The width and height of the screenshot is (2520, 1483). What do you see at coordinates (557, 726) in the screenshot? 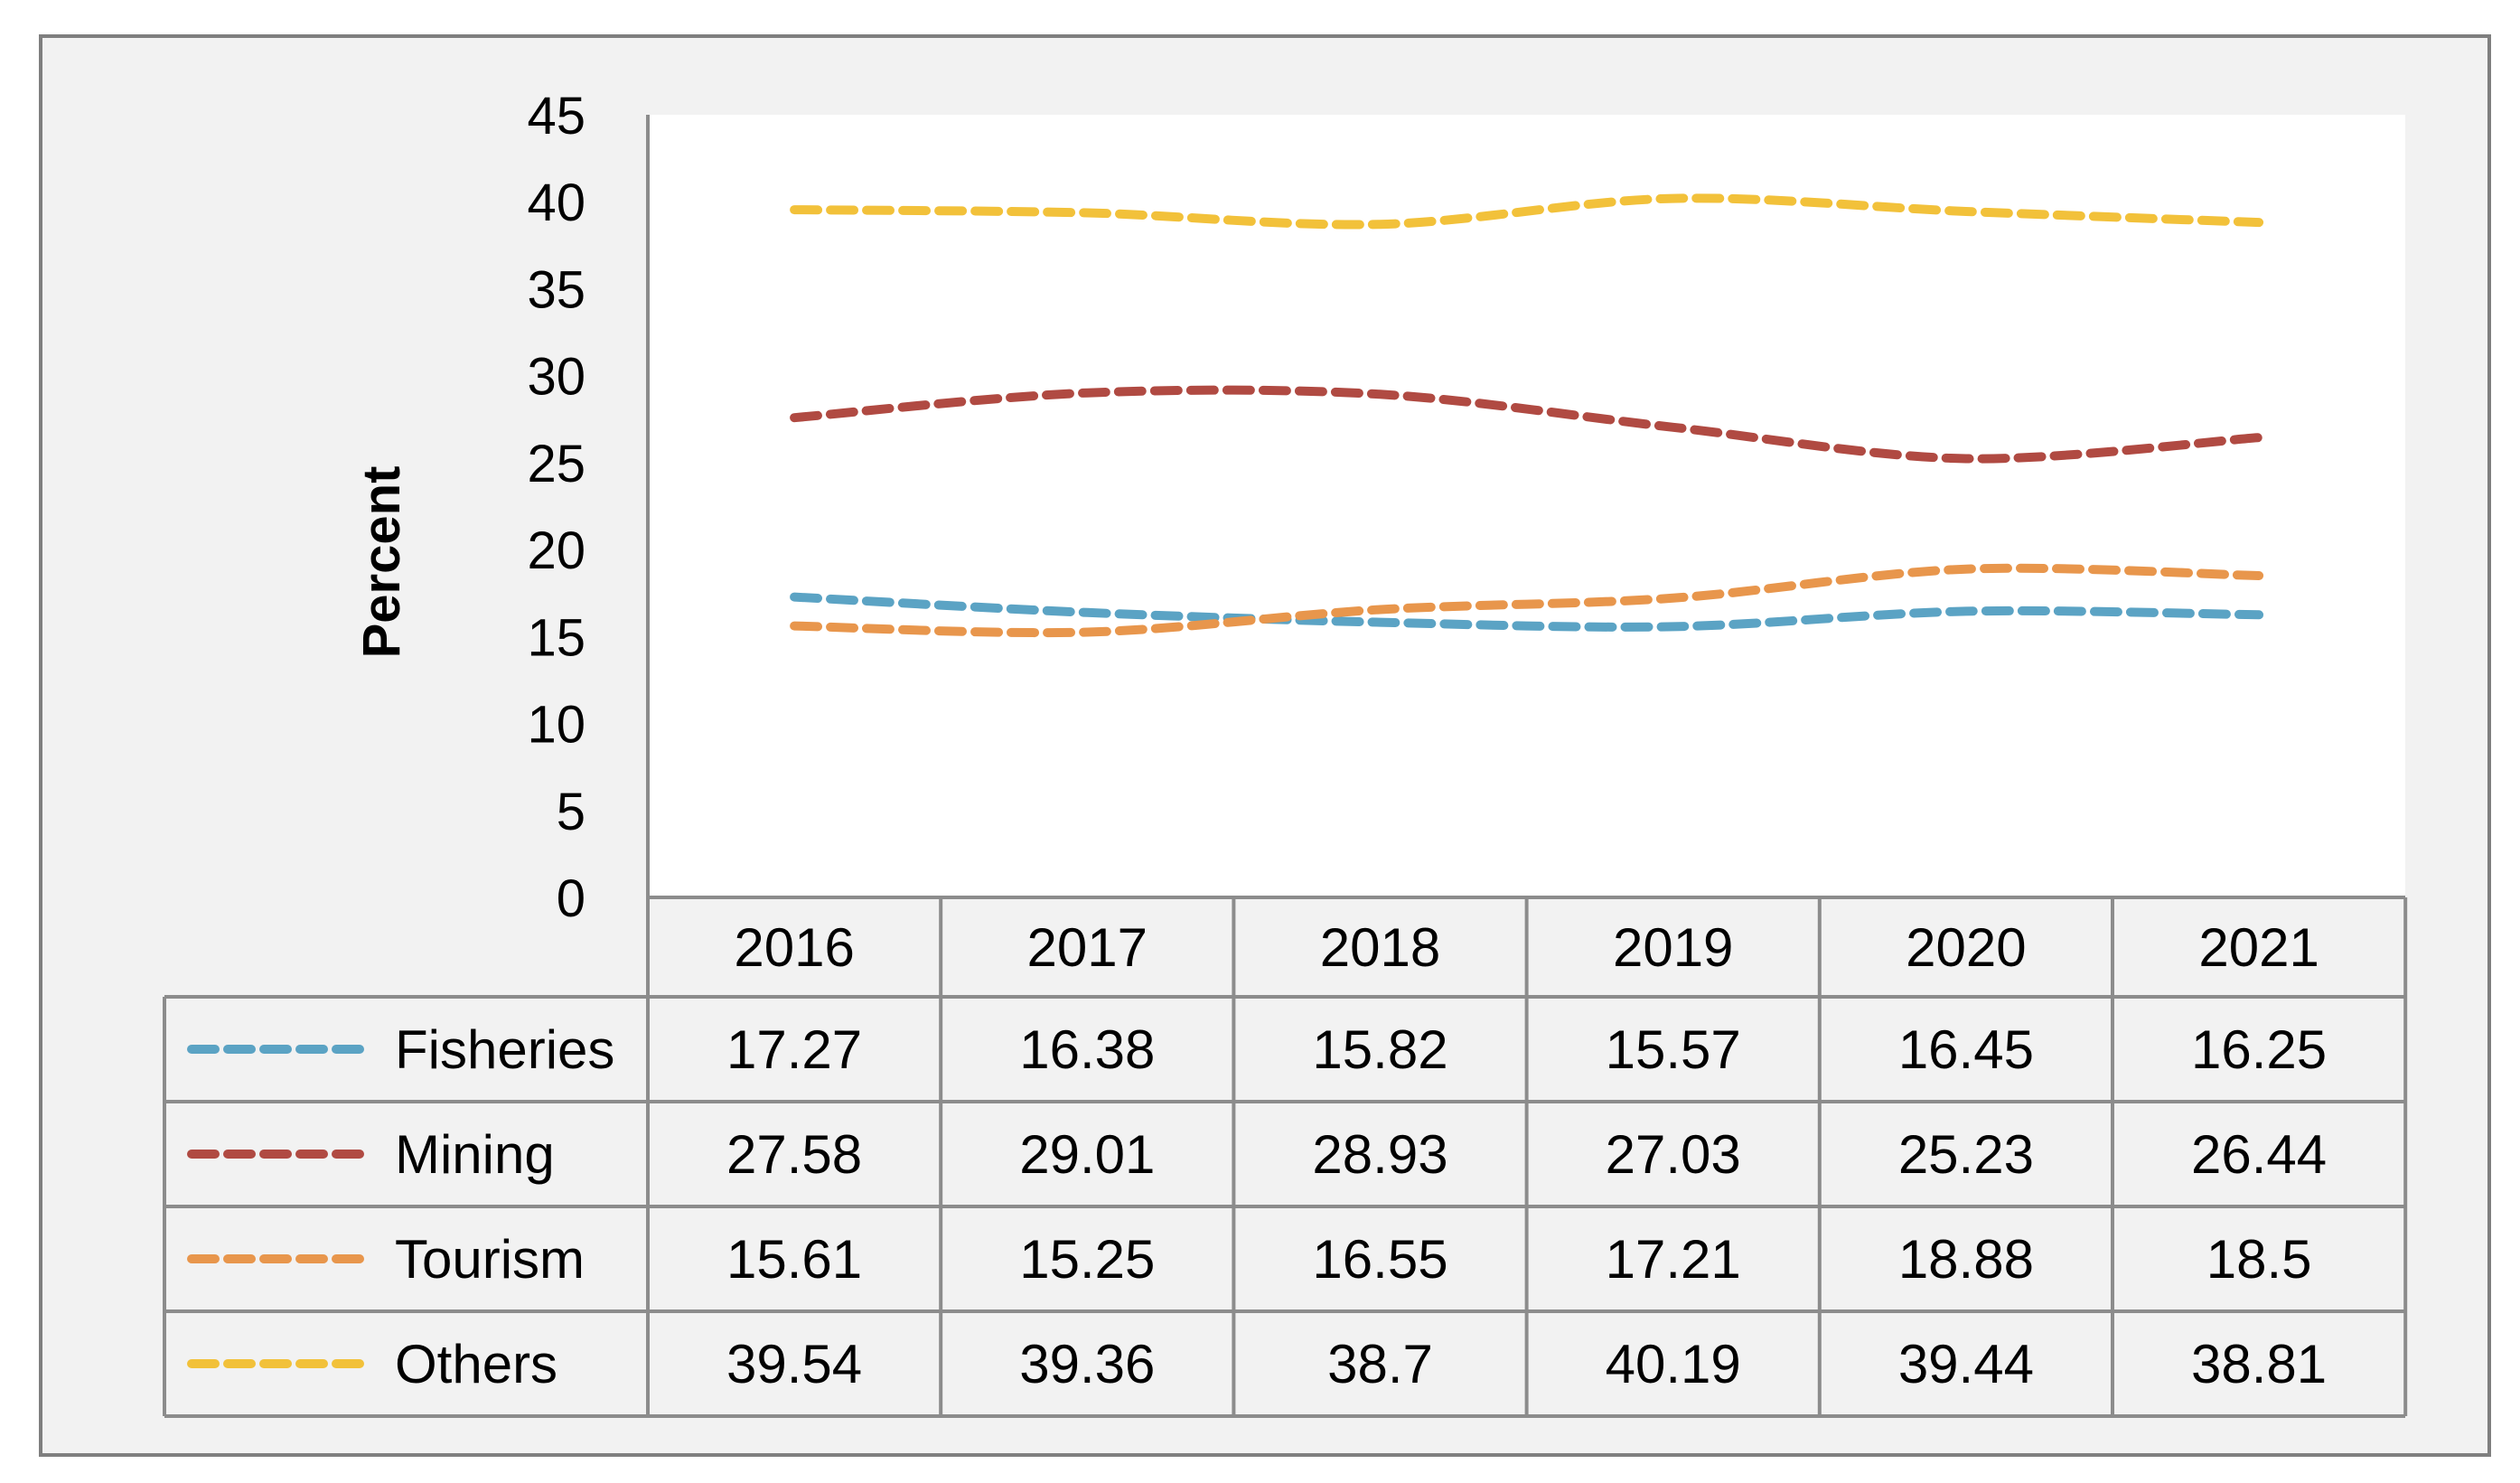
I see `y-tick-label: 10` at bounding box center [557, 726].